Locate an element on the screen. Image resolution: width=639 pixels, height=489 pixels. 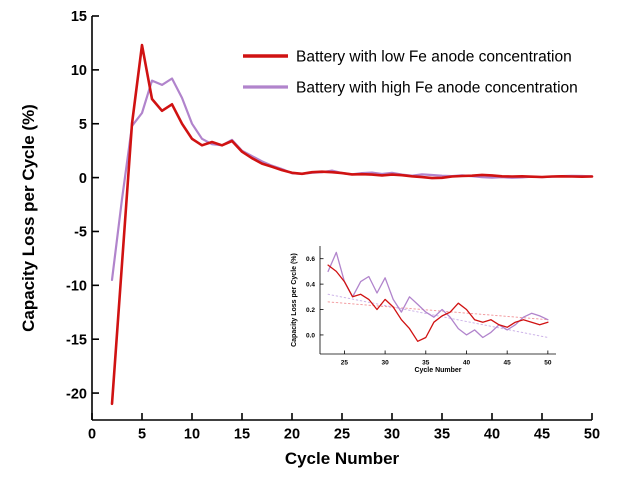
main-x-tick-label: 45 is located at coordinates (542, 435).